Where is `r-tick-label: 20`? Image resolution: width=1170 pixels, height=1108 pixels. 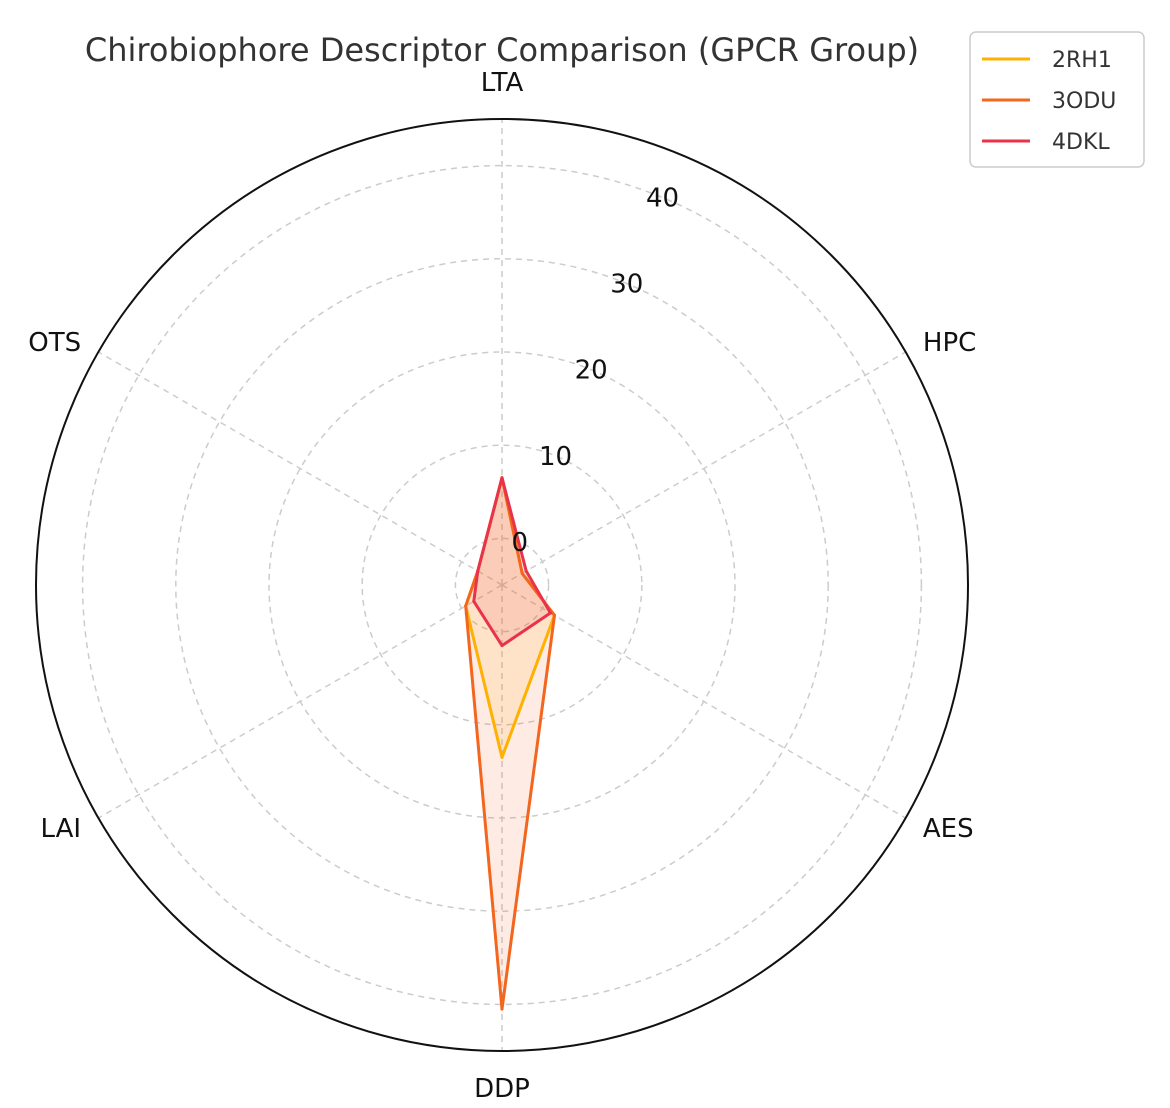 r-tick-label: 20 is located at coordinates (591, 371).